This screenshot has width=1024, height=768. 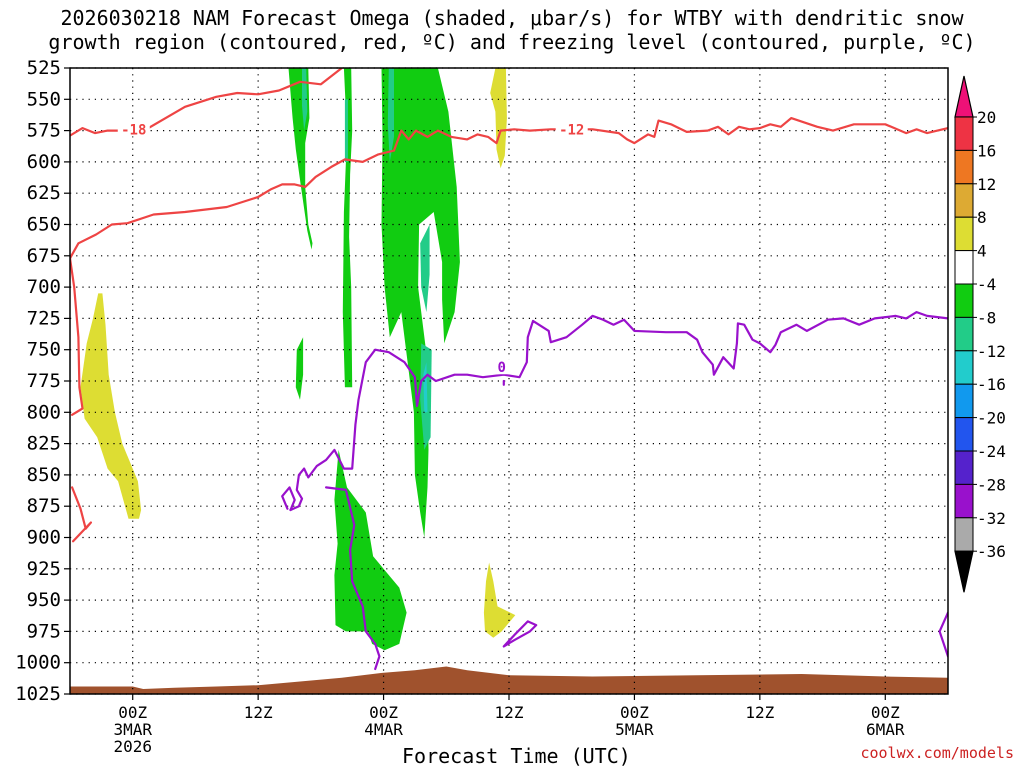 I want to click on y-tick-label-925: 925, so click(x=44, y=569).